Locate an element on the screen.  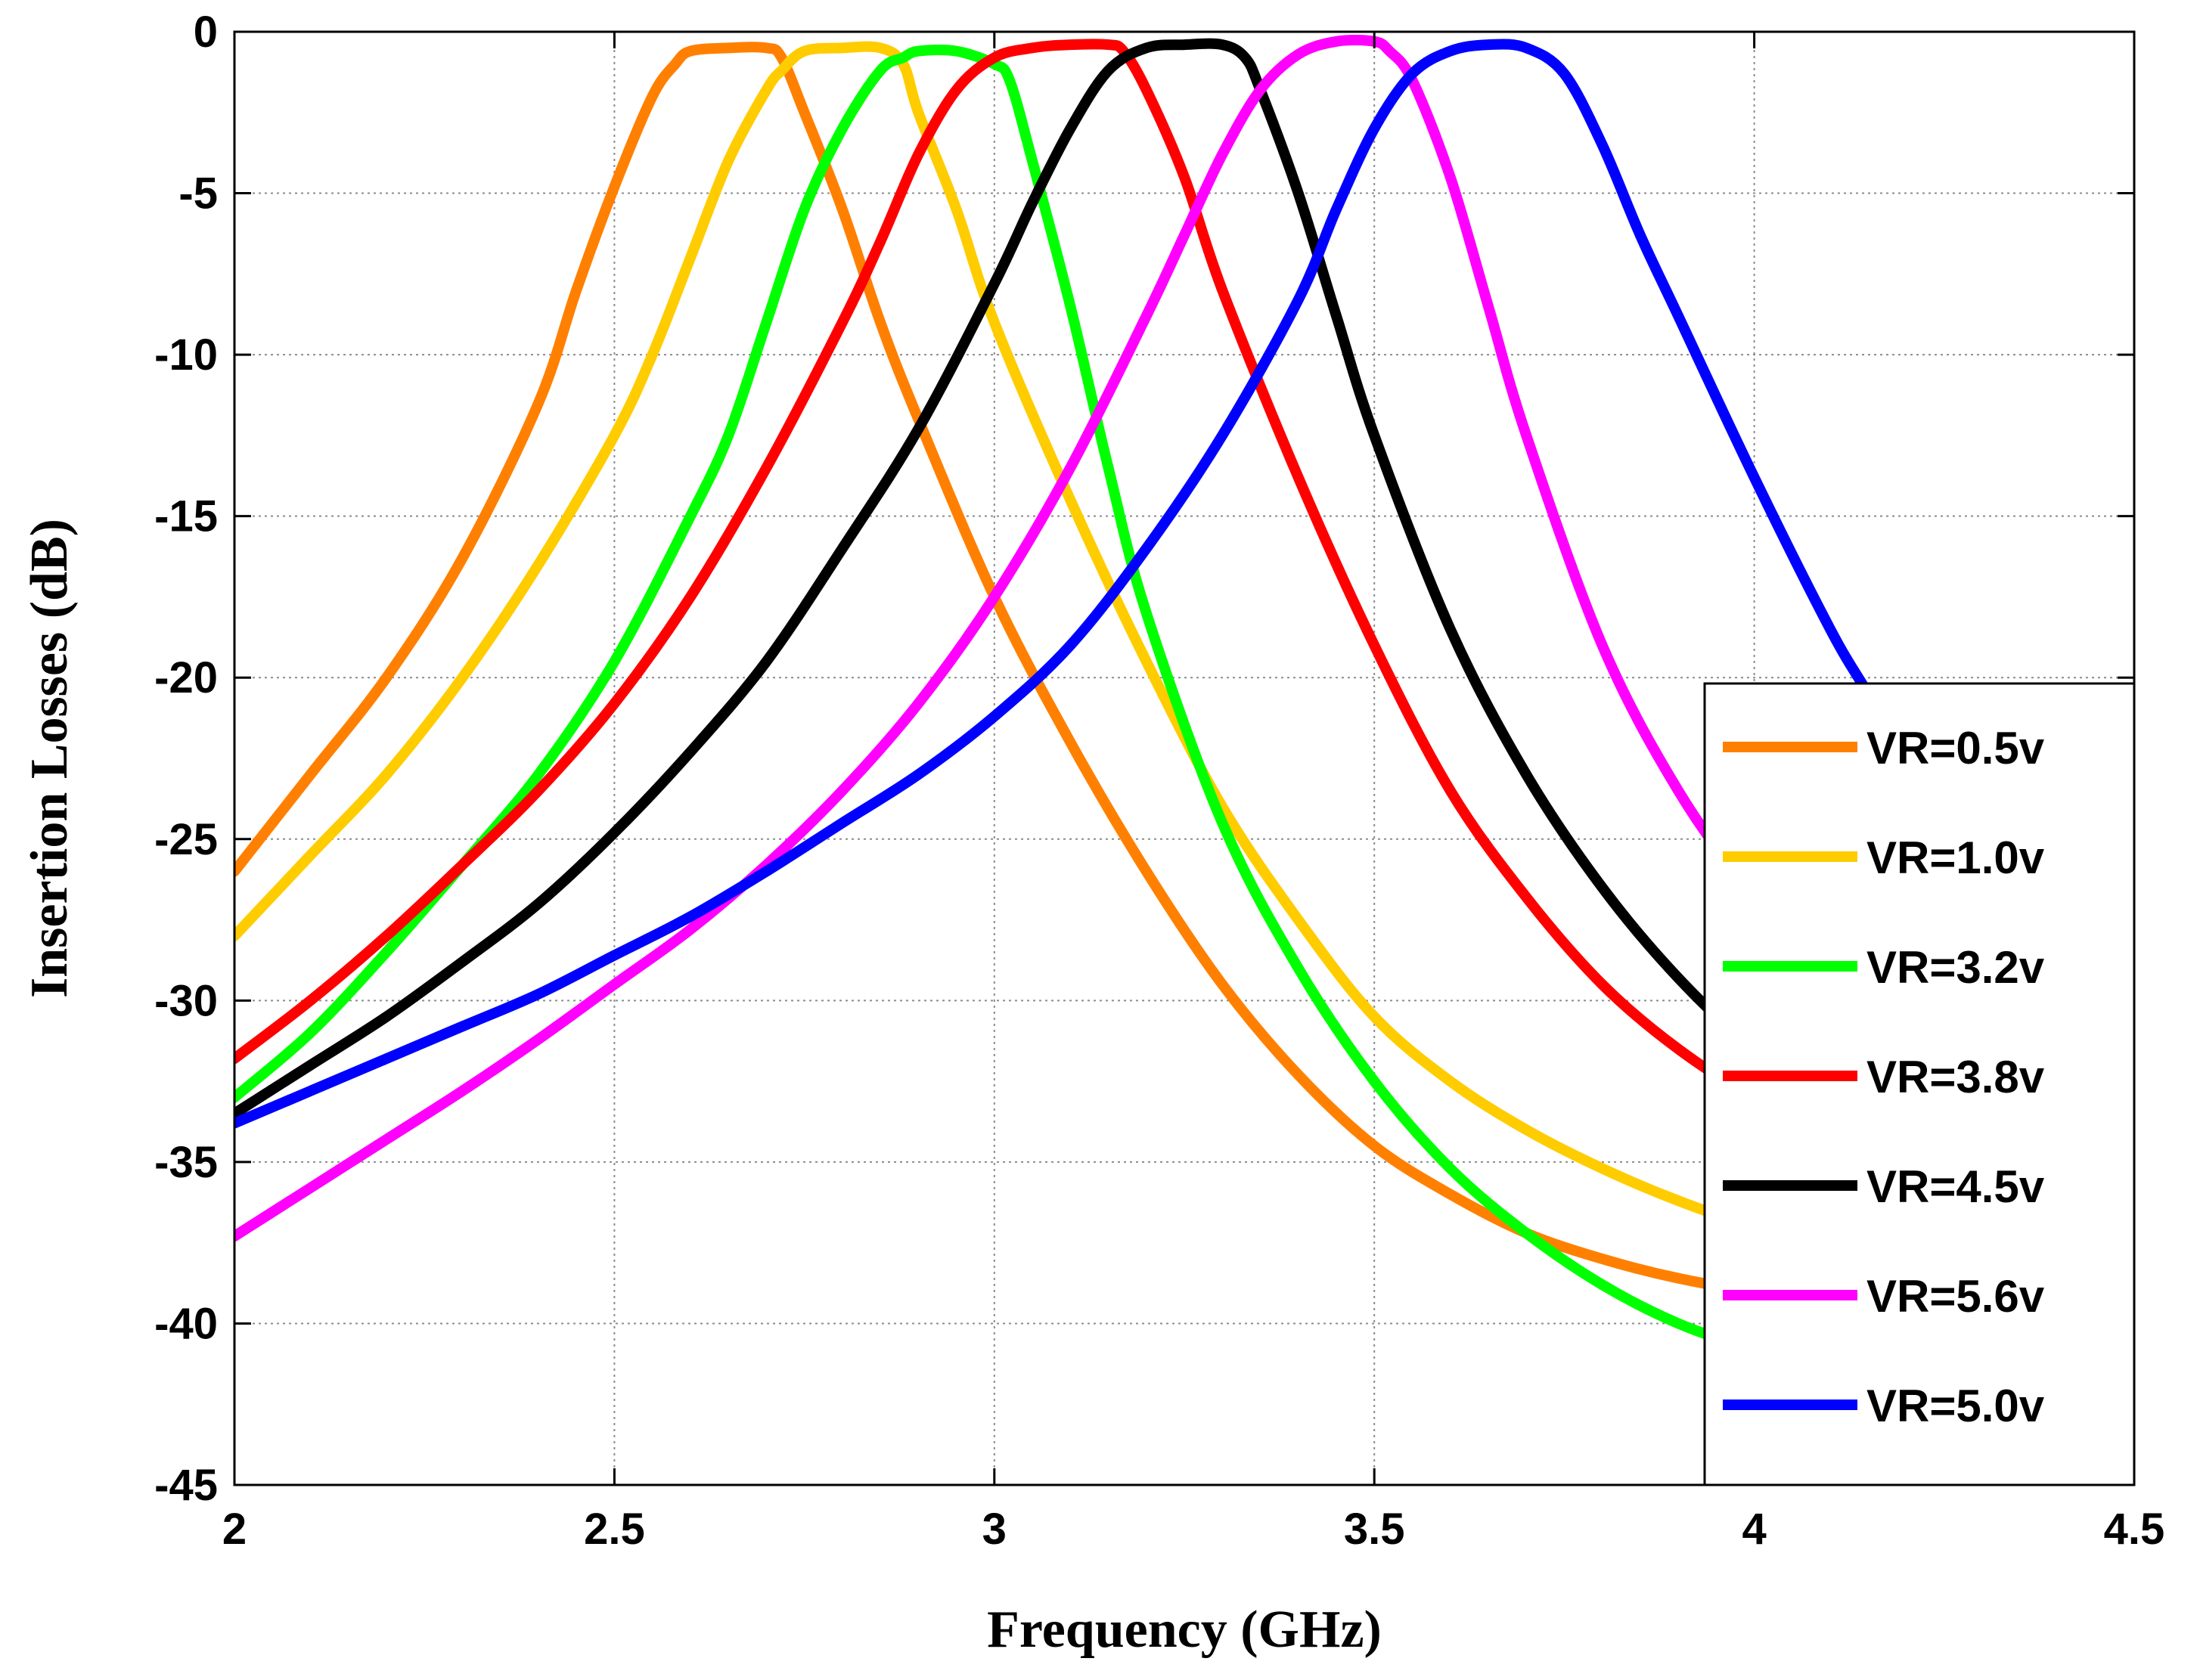
x-tick-label: 3 is located at coordinates (994, 1529).